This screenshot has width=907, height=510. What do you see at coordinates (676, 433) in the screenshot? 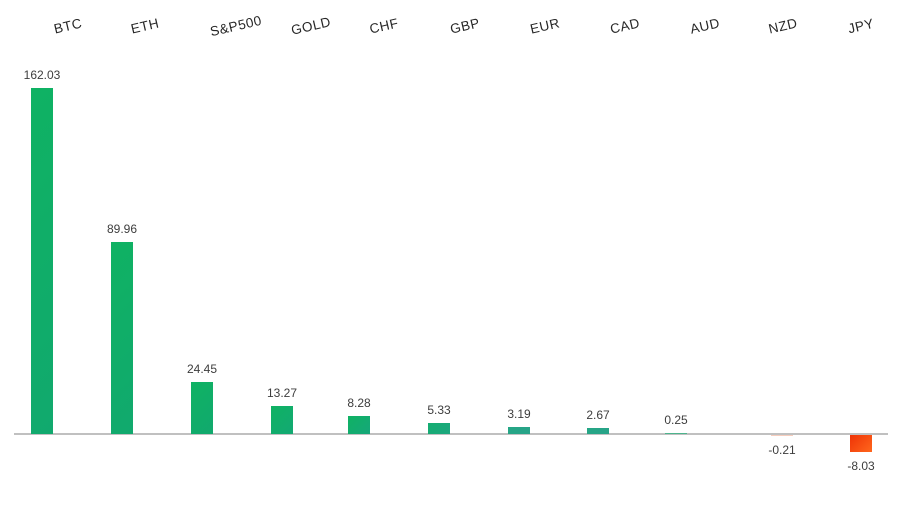
I see `bar-aud` at bounding box center [676, 433].